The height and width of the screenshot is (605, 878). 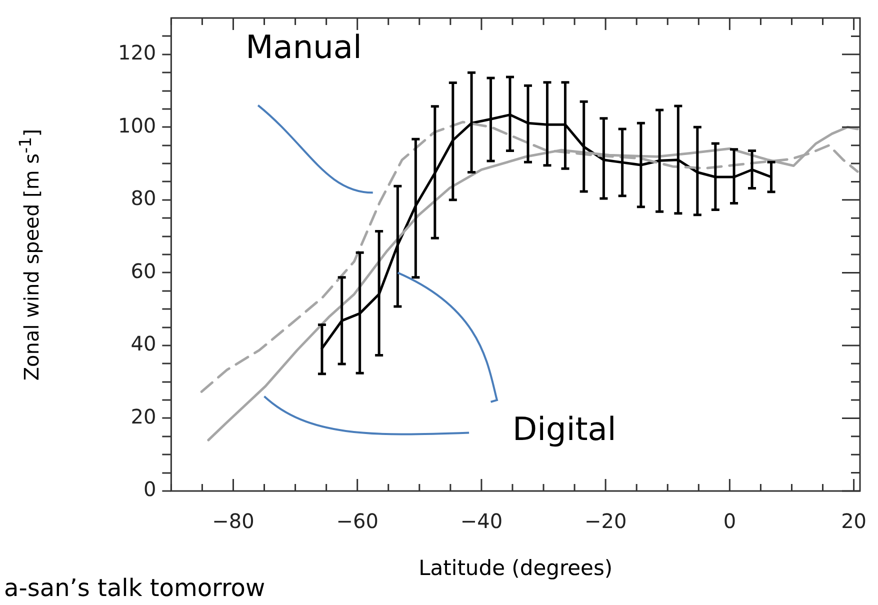 I want to click on x-tick-label: 20, so click(x=854, y=521).